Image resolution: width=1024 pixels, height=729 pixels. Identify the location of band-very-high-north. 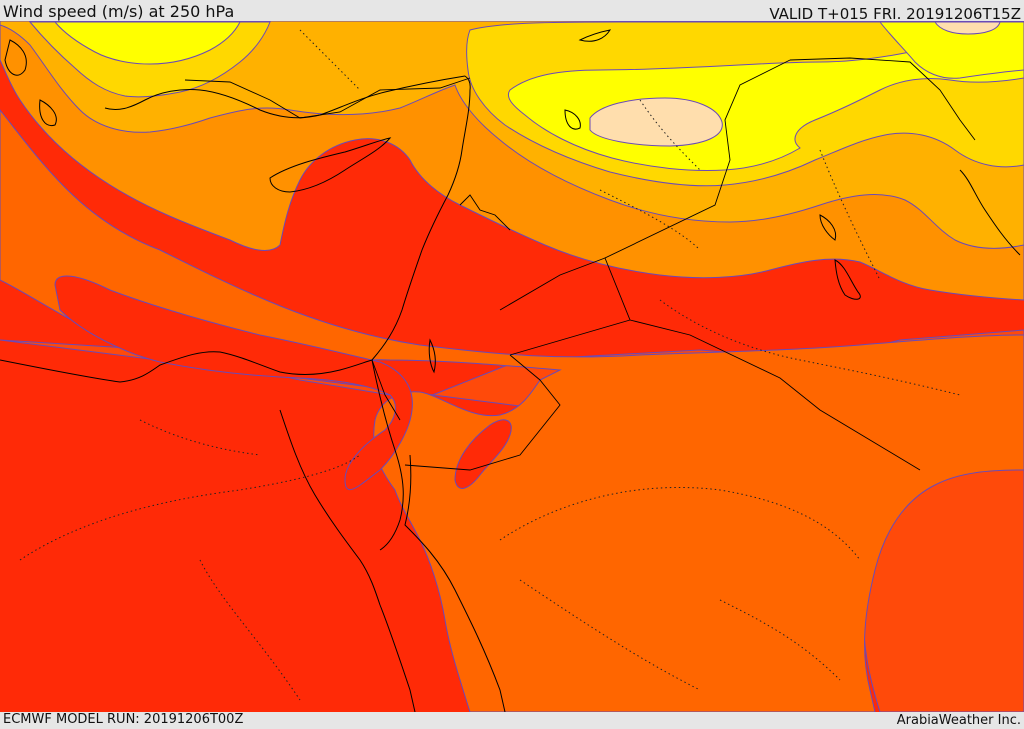
(951, 50).